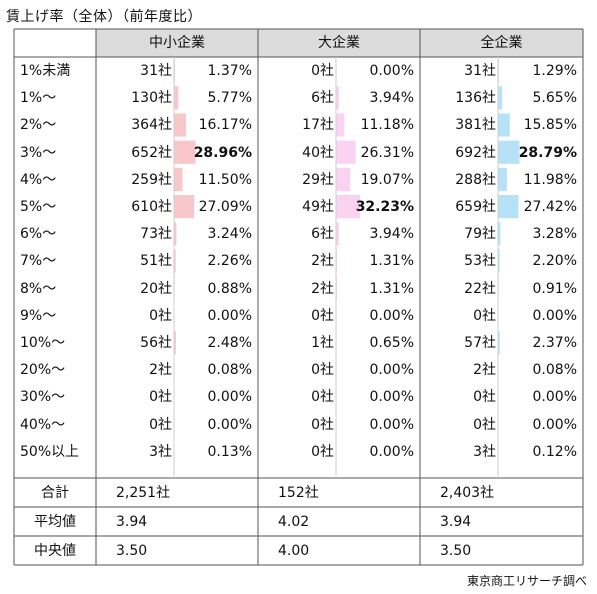 The height and width of the screenshot is (594, 597). What do you see at coordinates (526, 581) in the screenshot?
I see `source-note: 東京商工リサーチ調べ` at bounding box center [526, 581].